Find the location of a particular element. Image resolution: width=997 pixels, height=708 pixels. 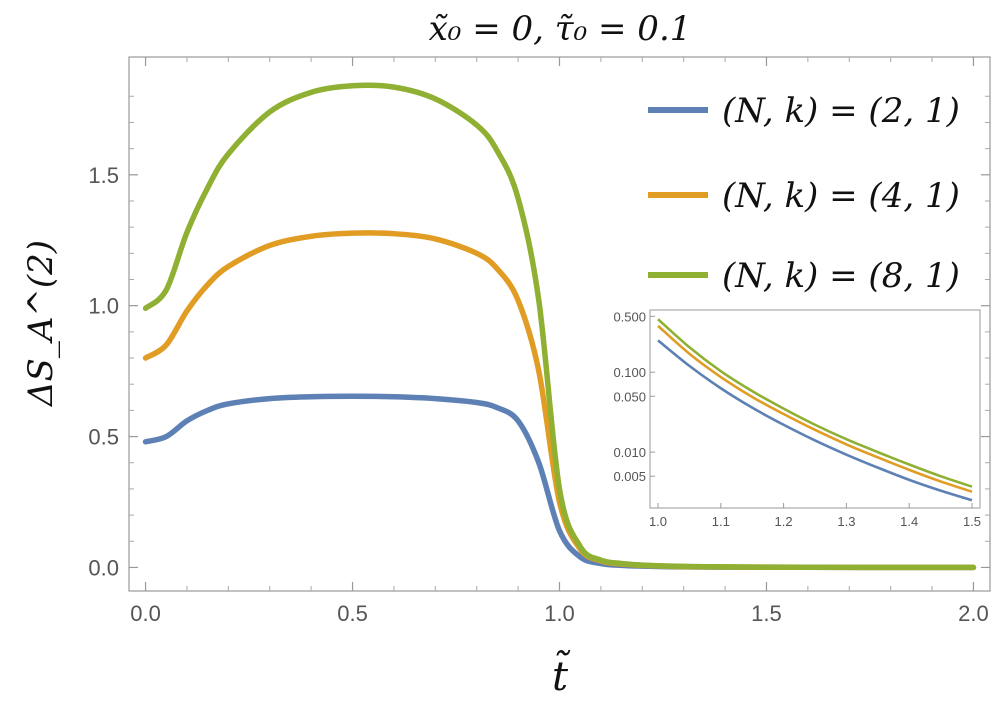

y-tick-label: 1.0 is located at coordinates (103, 306).